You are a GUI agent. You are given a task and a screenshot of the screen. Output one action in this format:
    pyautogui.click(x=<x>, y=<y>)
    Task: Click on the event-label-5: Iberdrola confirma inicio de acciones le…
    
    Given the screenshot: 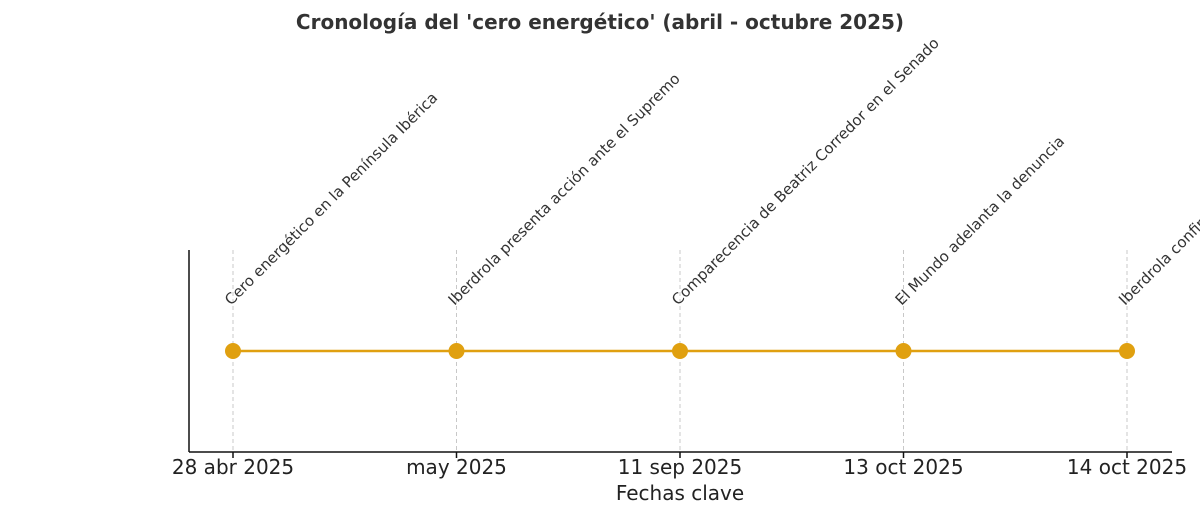 What is the action you would take?
    pyautogui.click(x=1157, y=184)
    